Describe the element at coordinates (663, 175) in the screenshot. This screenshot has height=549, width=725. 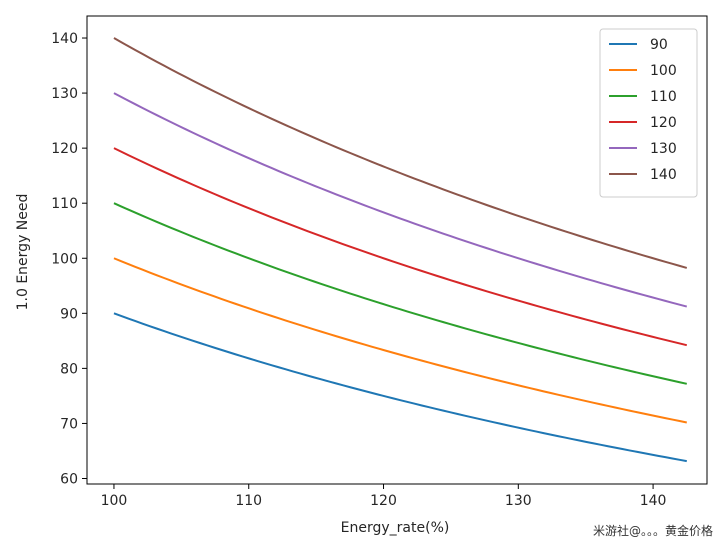
I see `legend-label-140: 140` at that location.